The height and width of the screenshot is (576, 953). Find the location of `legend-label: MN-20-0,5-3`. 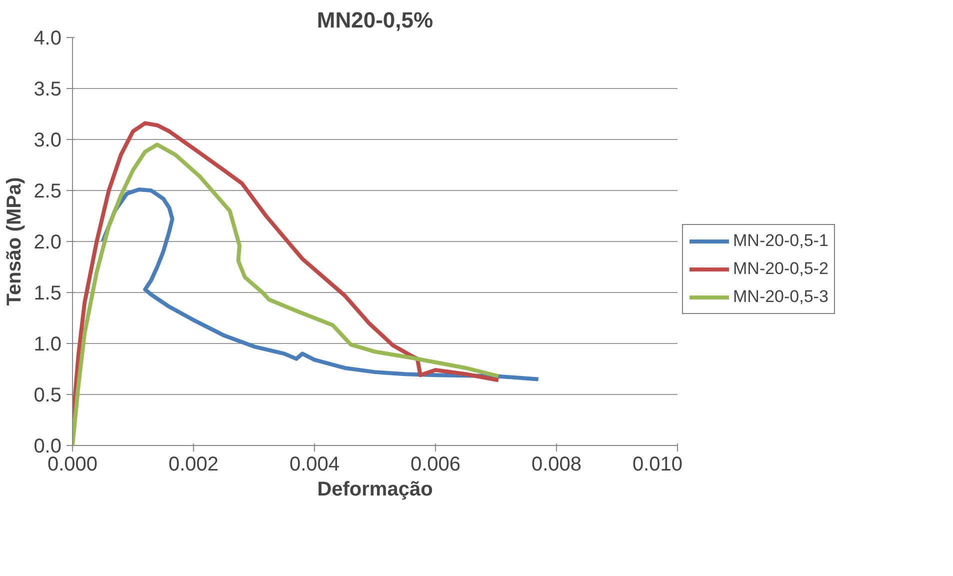

legend-label: MN-20-0,5-3 is located at coordinates (780, 296).